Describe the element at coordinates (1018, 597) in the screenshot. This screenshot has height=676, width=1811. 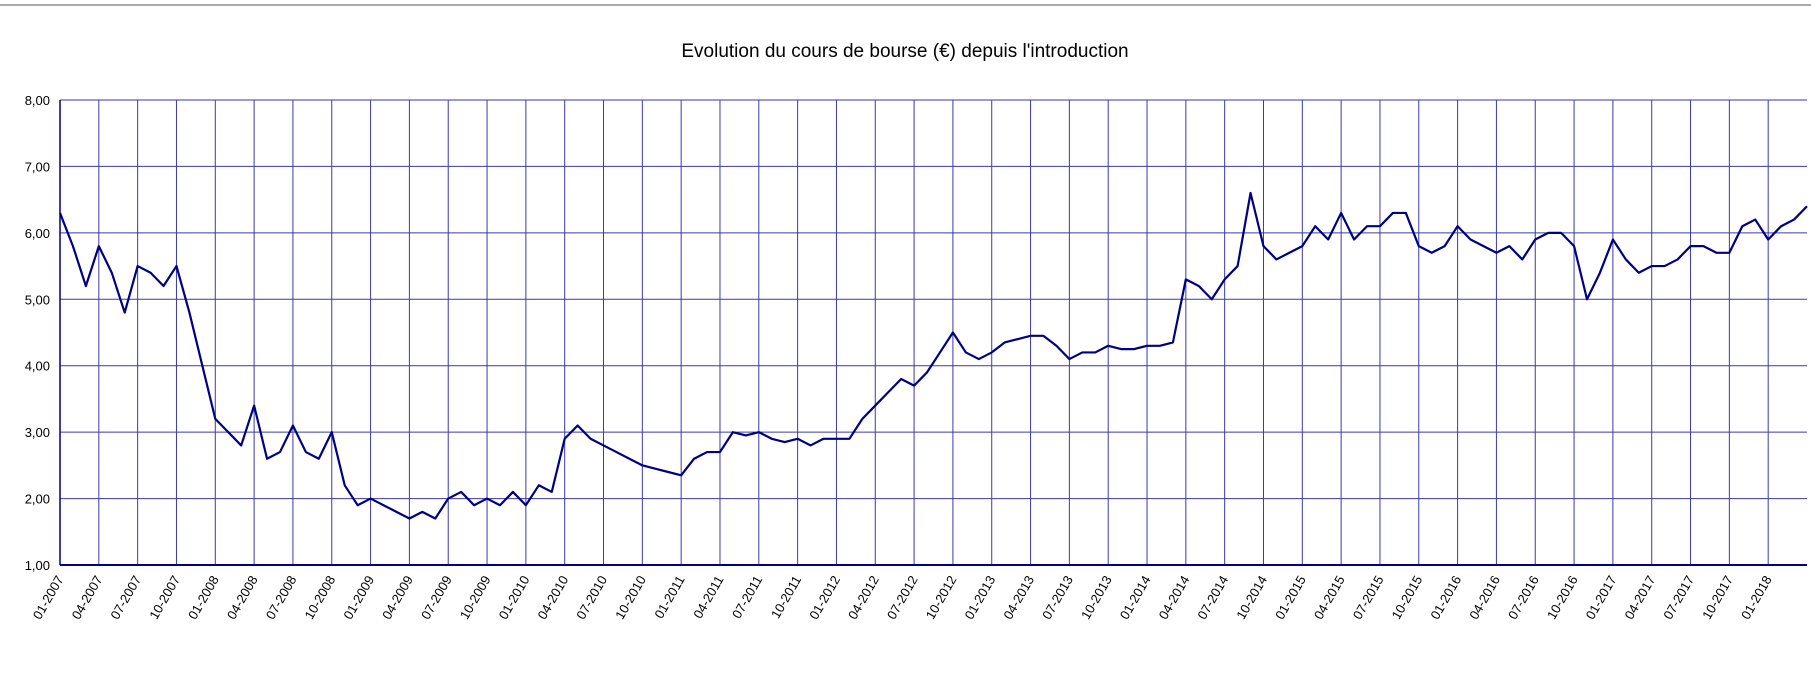
I see `x-tick-label: 04-2013` at that location.